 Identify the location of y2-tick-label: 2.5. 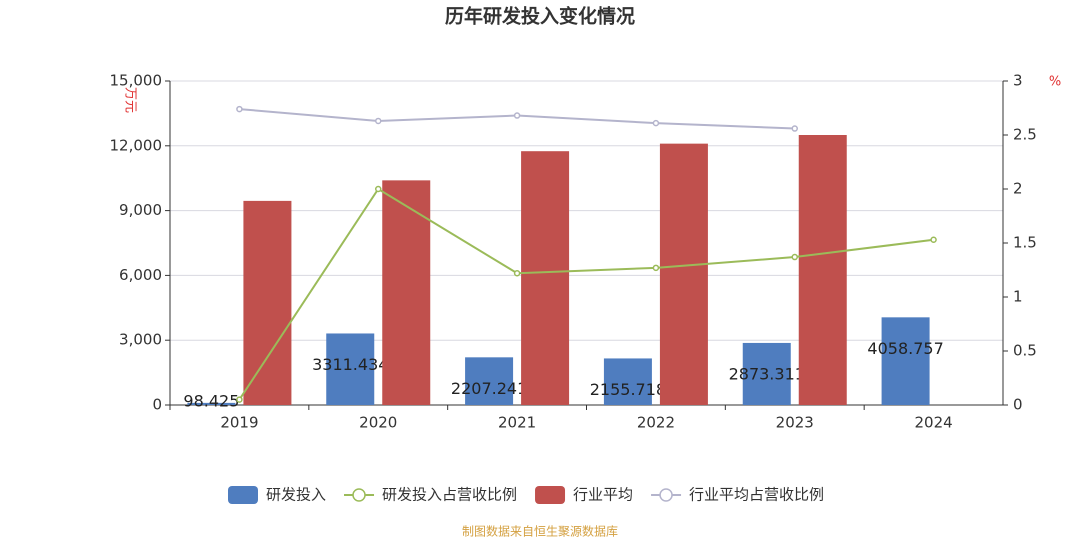
(1025, 135).